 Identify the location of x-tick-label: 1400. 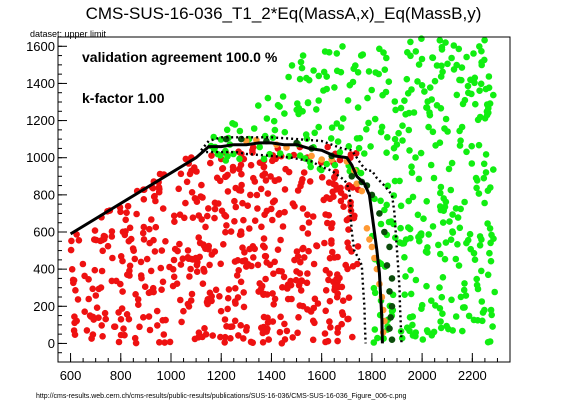
(271, 375).